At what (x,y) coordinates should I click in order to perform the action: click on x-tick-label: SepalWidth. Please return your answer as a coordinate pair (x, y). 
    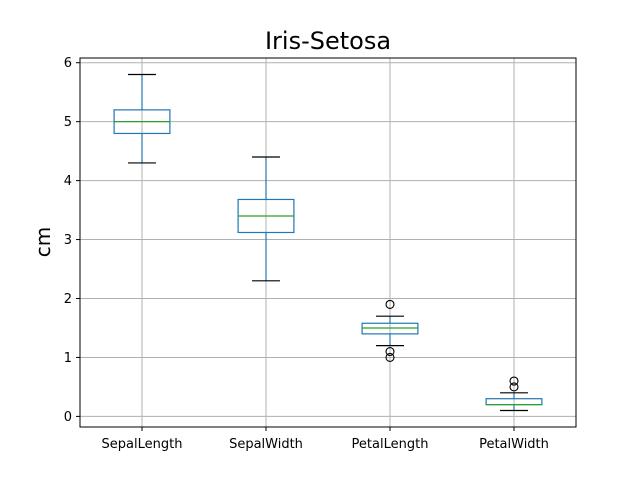
    Looking at the image, I should click on (266, 444).